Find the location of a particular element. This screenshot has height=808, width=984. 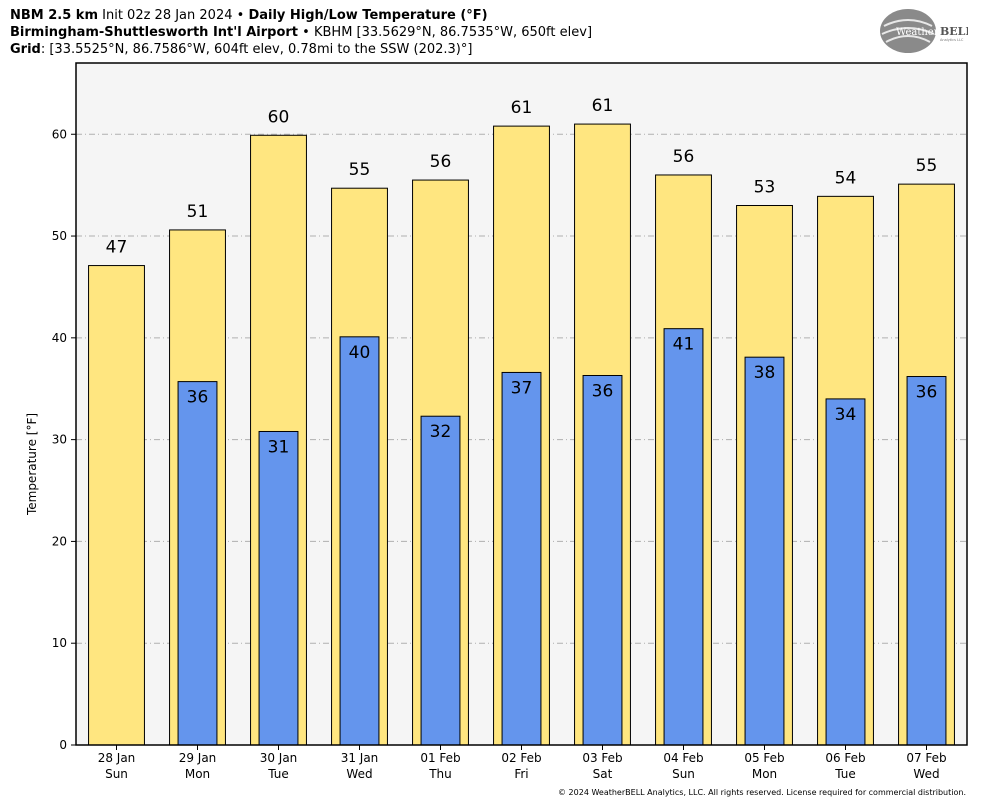

station-info: KBHM [33.5629°N, 86.7535°W, 650ft elev] is located at coordinates (453, 32).